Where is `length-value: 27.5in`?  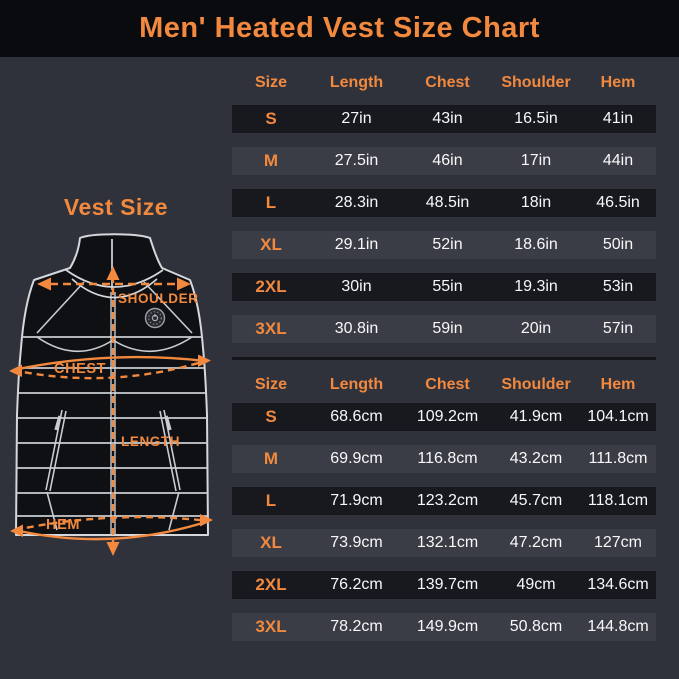
length-value: 27.5in is located at coordinates (356, 160).